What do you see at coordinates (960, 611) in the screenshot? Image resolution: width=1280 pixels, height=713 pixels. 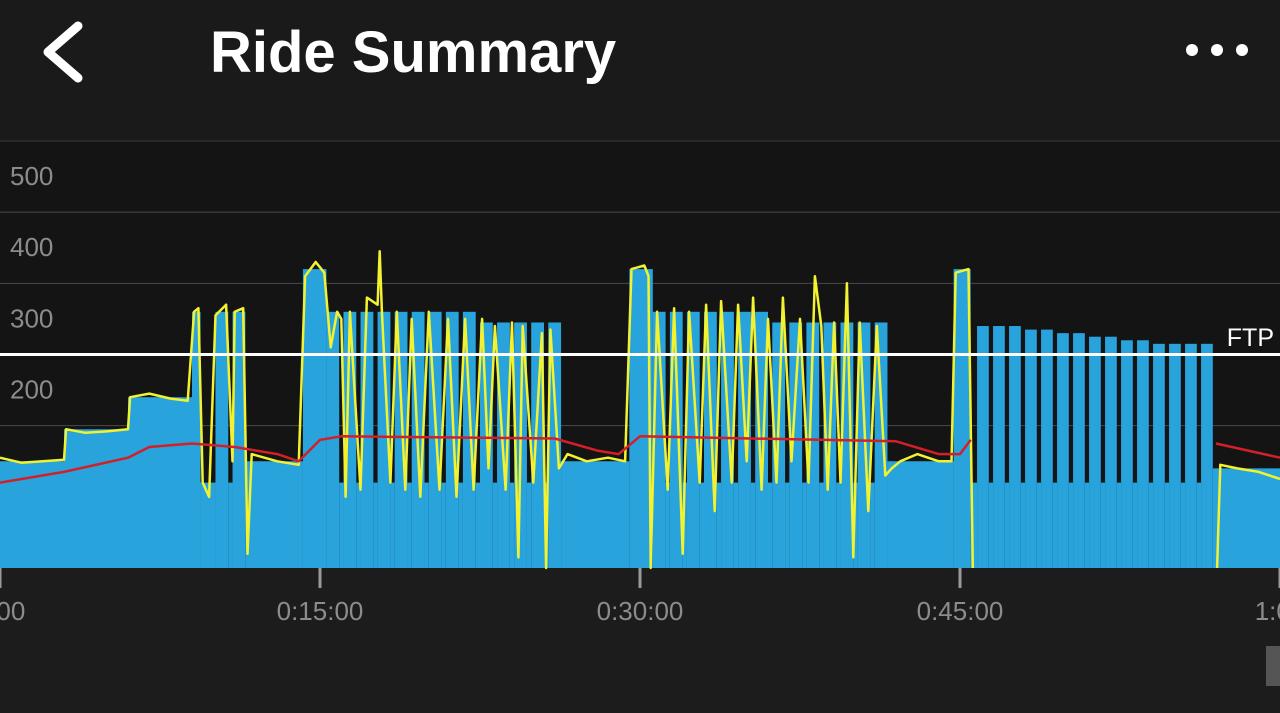 I see `x-tick-label: 0:45:00` at bounding box center [960, 611].